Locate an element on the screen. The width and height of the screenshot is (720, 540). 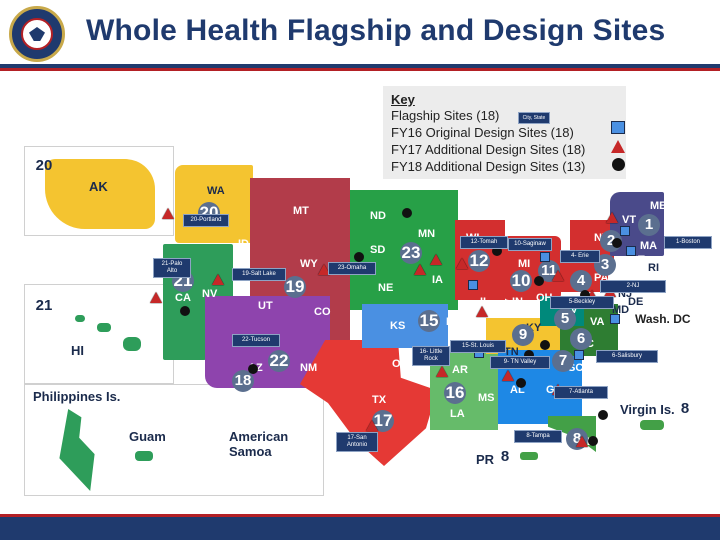
region-number-7: 7 is located at coordinates (563, 361).